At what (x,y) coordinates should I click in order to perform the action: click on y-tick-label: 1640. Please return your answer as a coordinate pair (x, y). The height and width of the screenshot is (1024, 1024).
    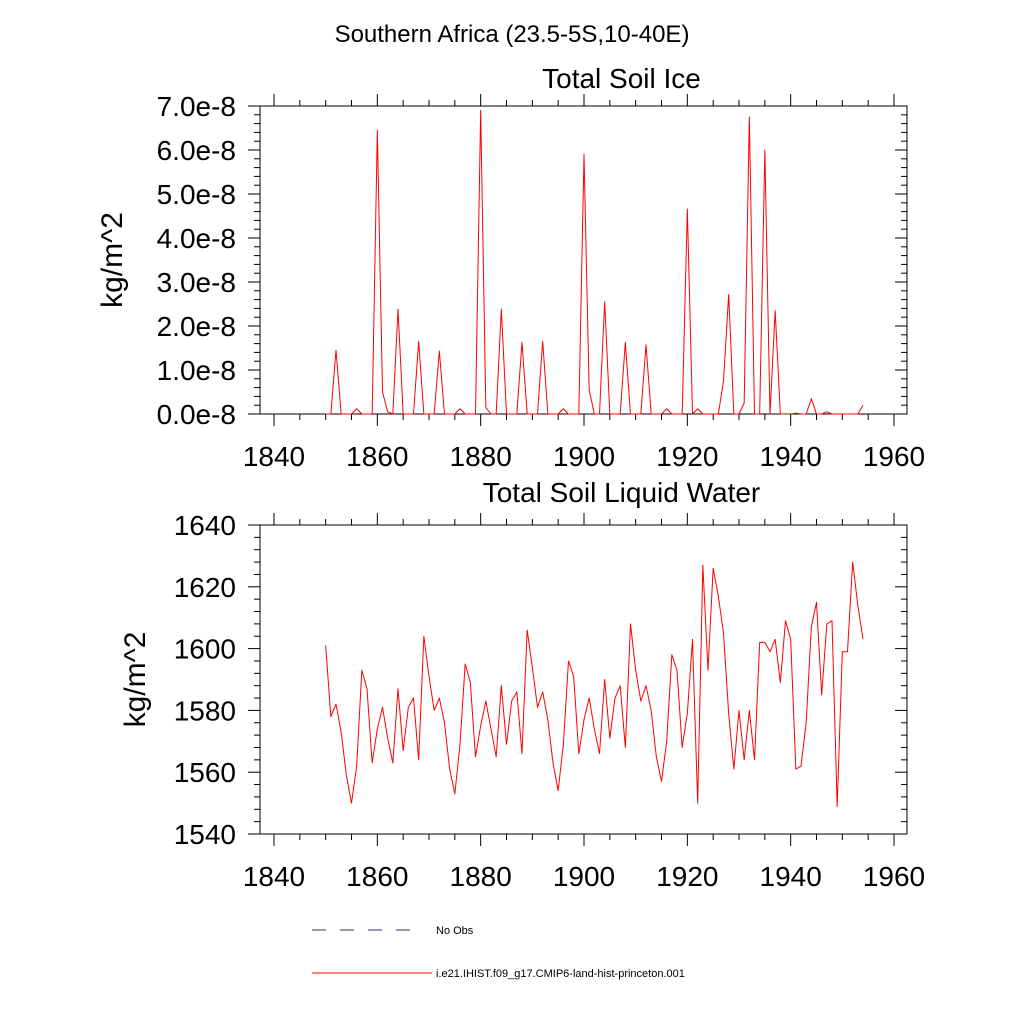
    Looking at the image, I should click on (205, 525).